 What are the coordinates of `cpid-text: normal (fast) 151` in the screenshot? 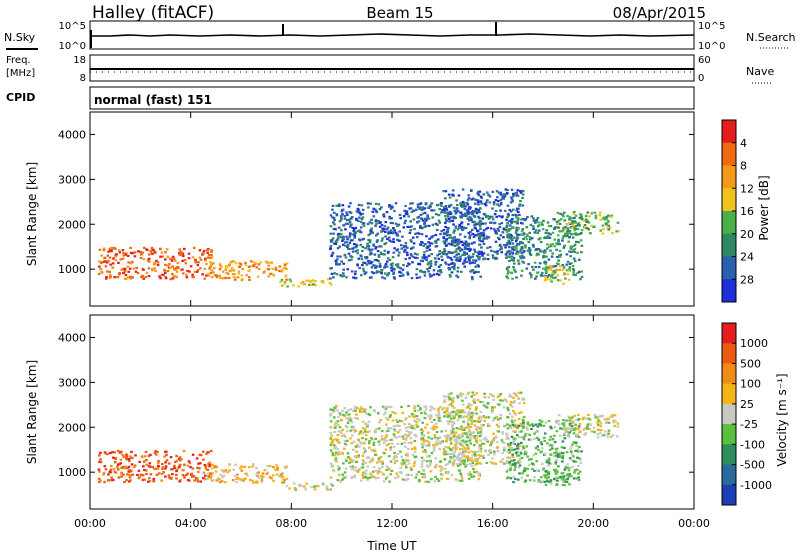 It's located at (153, 100).